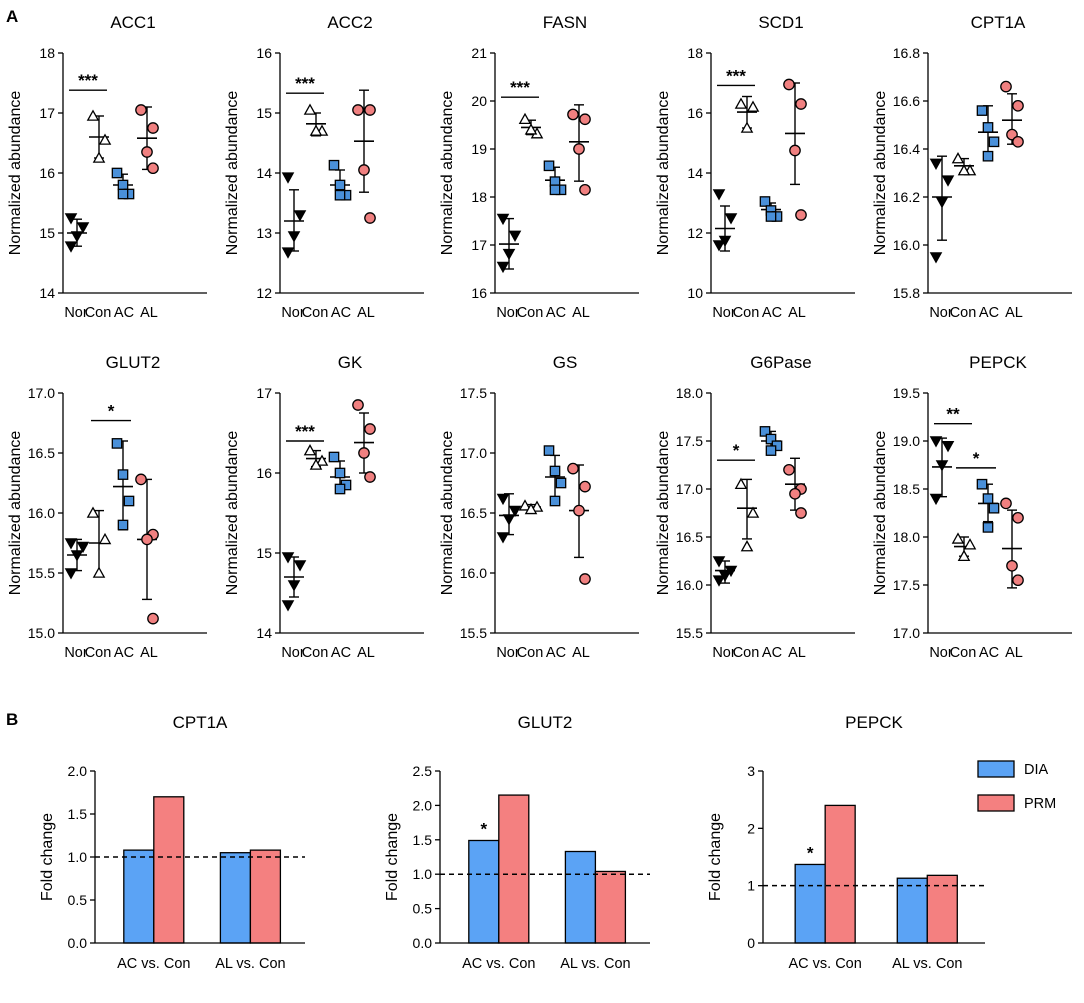 This screenshot has width=1084, height=1003. What do you see at coordinates (1036, 770) in the screenshot?
I see `legend-label: DIA` at bounding box center [1036, 770].